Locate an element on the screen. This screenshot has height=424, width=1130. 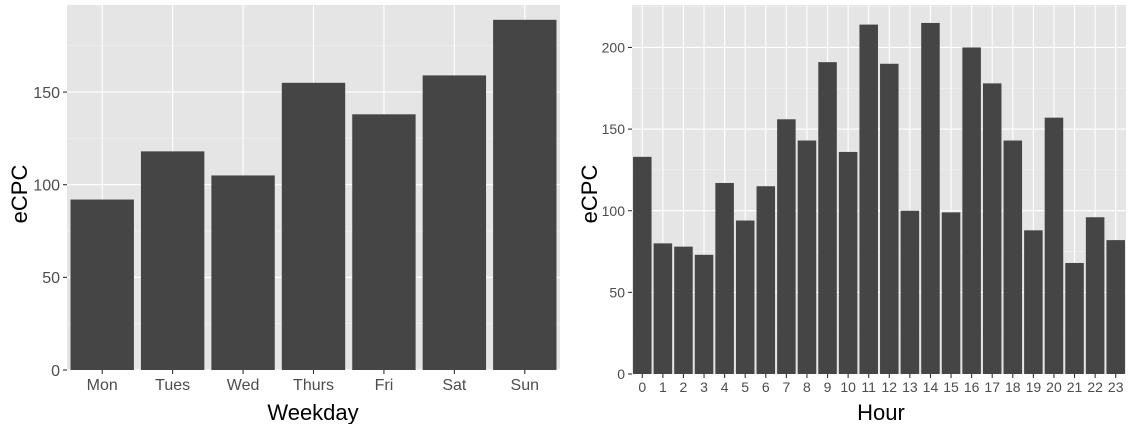
x-axis-title: Weekday is located at coordinates (312, 412).